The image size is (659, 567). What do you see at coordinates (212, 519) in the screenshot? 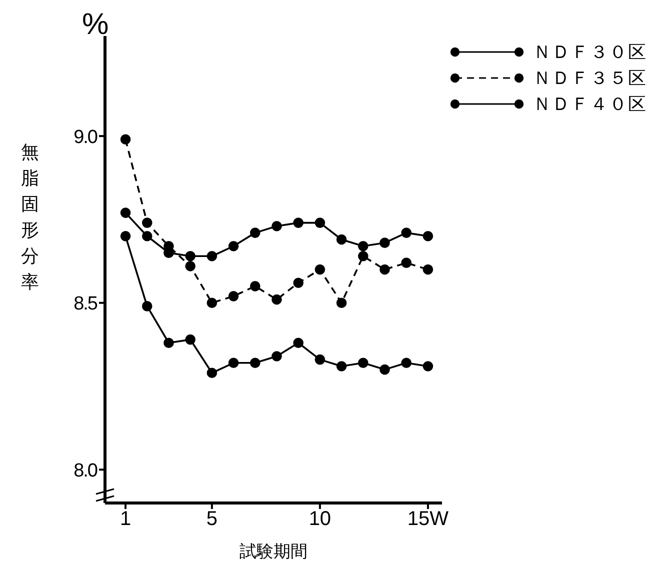
I see `x-tick-label: 5` at bounding box center [212, 519].